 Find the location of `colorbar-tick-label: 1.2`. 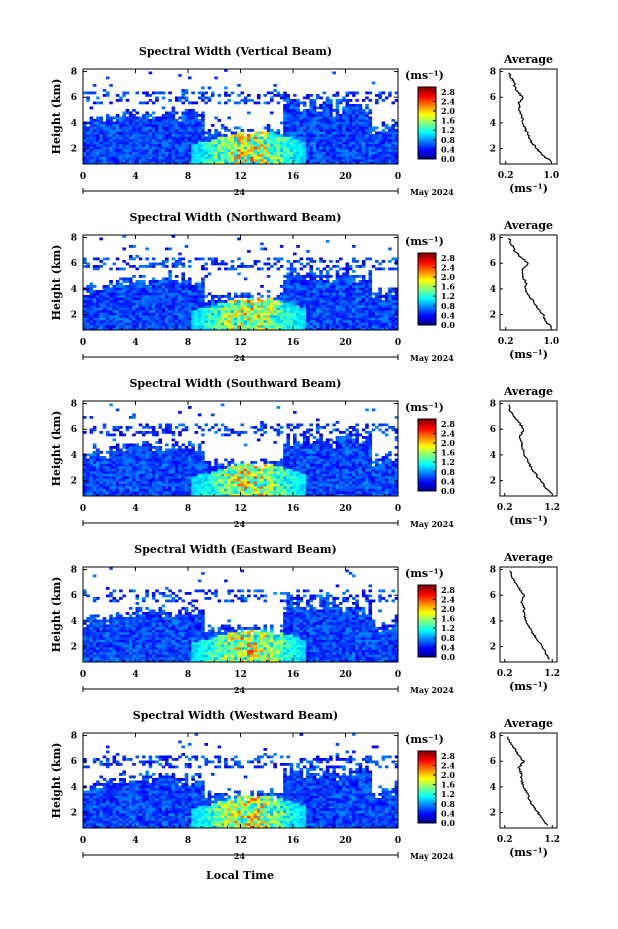

colorbar-tick-label: 1.2 is located at coordinates (448, 130).